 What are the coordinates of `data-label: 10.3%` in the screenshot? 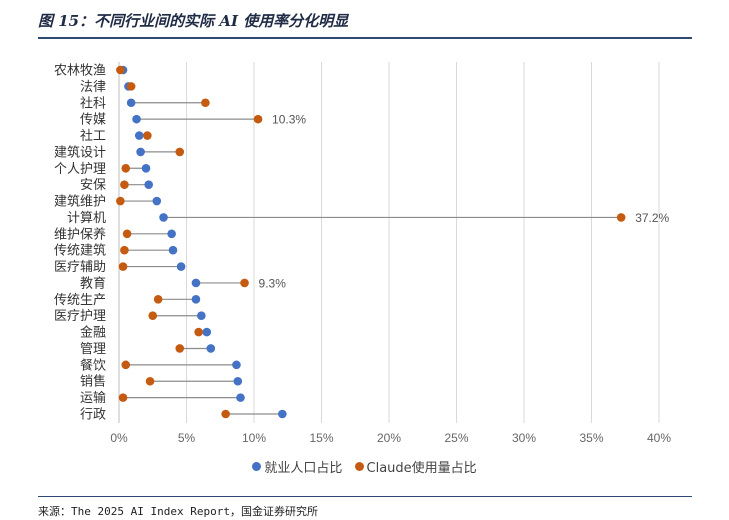 It's located at (289, 120).